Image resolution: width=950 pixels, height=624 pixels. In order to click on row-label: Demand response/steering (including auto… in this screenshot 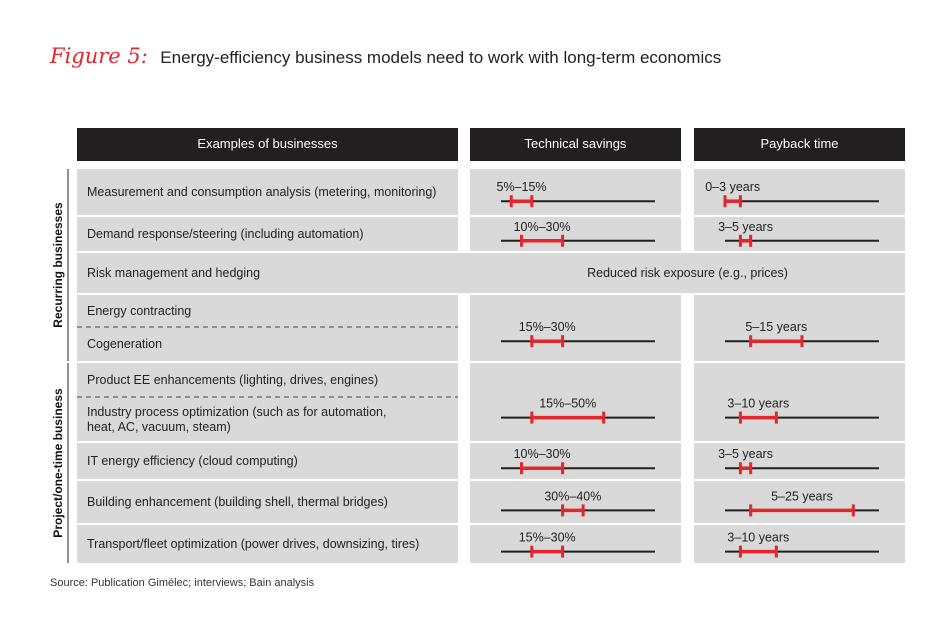, I will do `click(225, 234)`.